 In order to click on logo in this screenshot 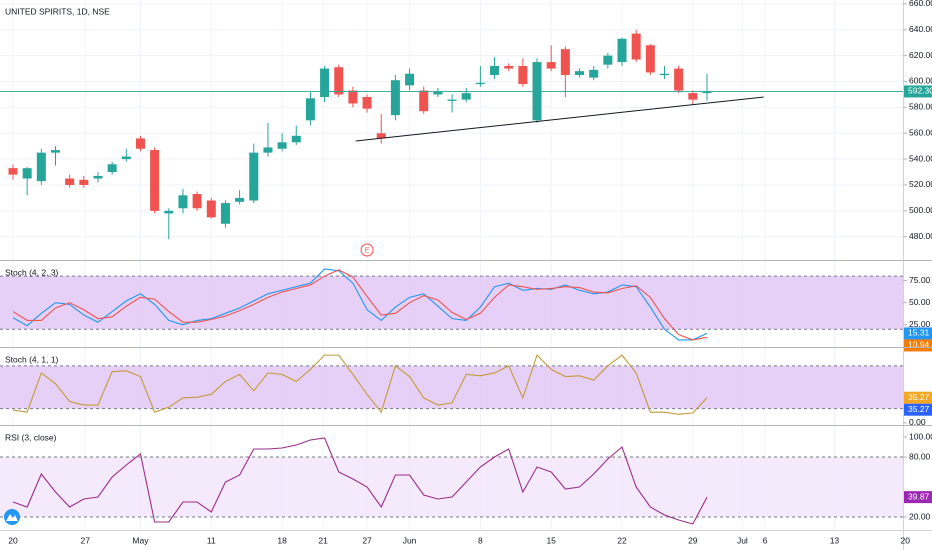, I will do `click(12, 517)`.